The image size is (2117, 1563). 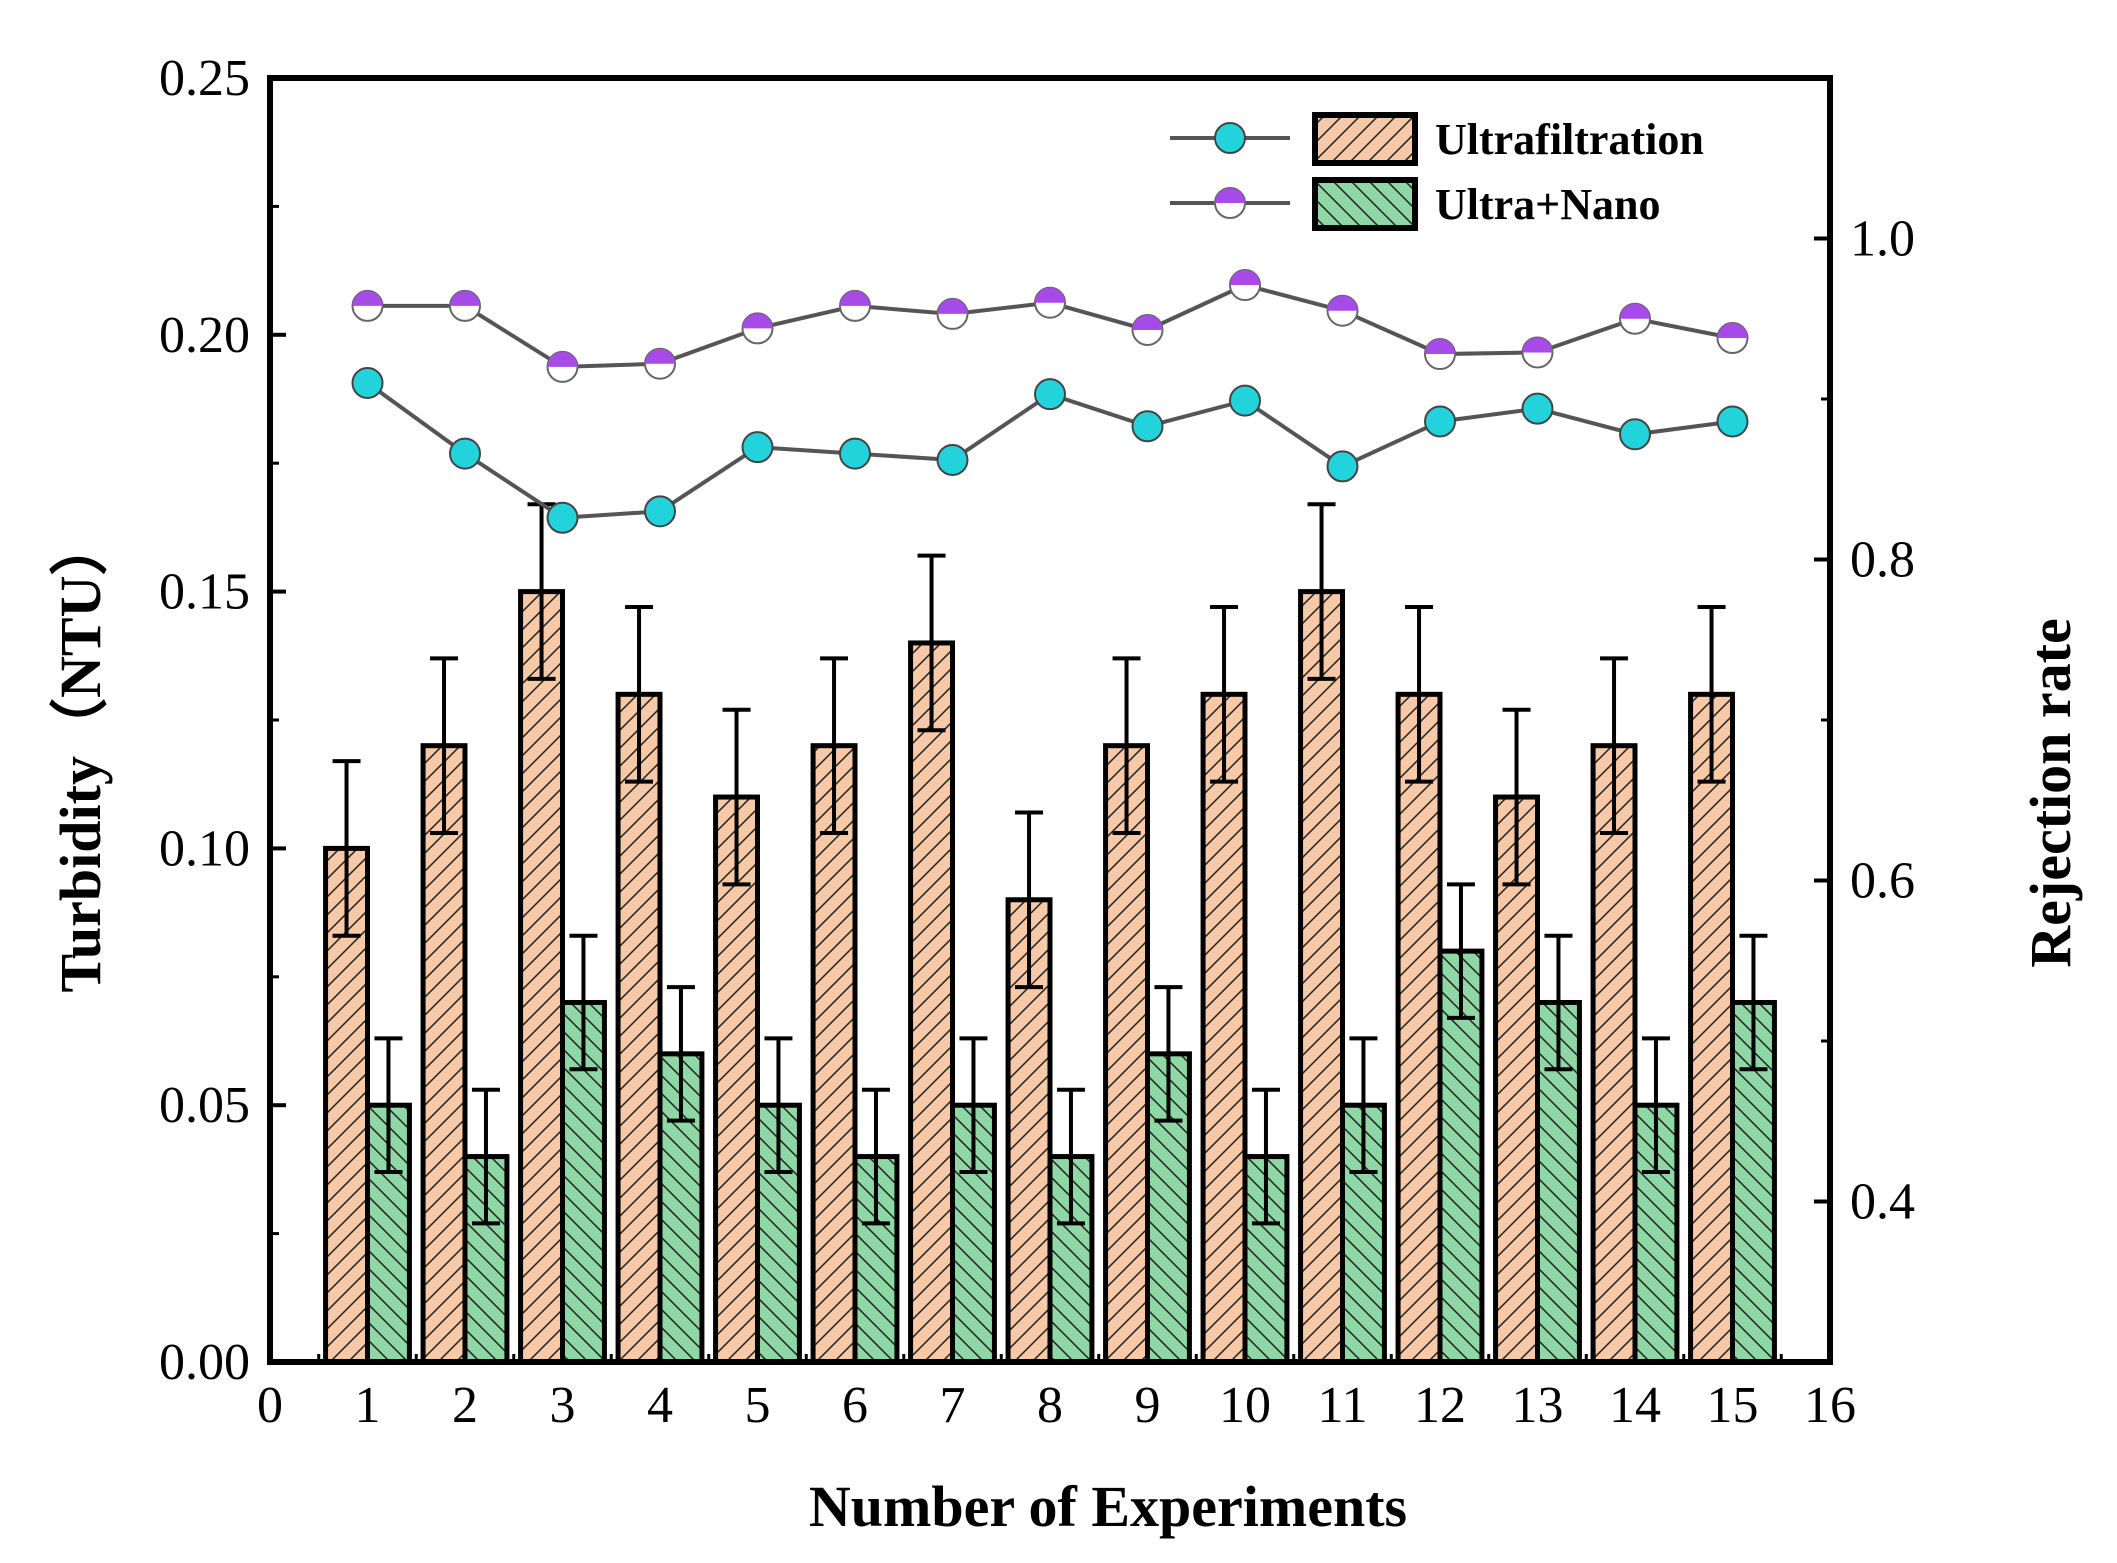 I want to click on y-tick-label-0.10: 0.10, so click(x=204, y=848).